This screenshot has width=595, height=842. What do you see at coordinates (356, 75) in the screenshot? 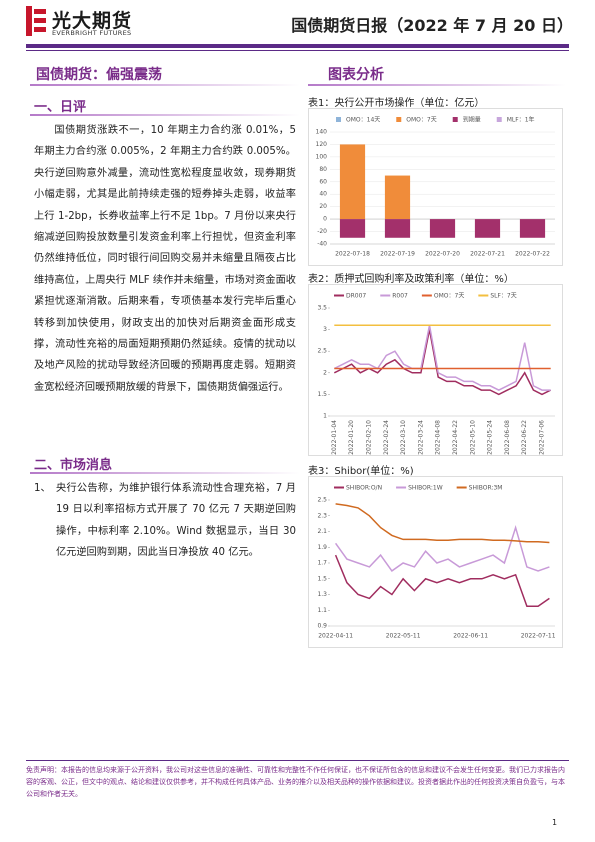
I see `right-title: 图表分析` at bounding box center [356, 75].